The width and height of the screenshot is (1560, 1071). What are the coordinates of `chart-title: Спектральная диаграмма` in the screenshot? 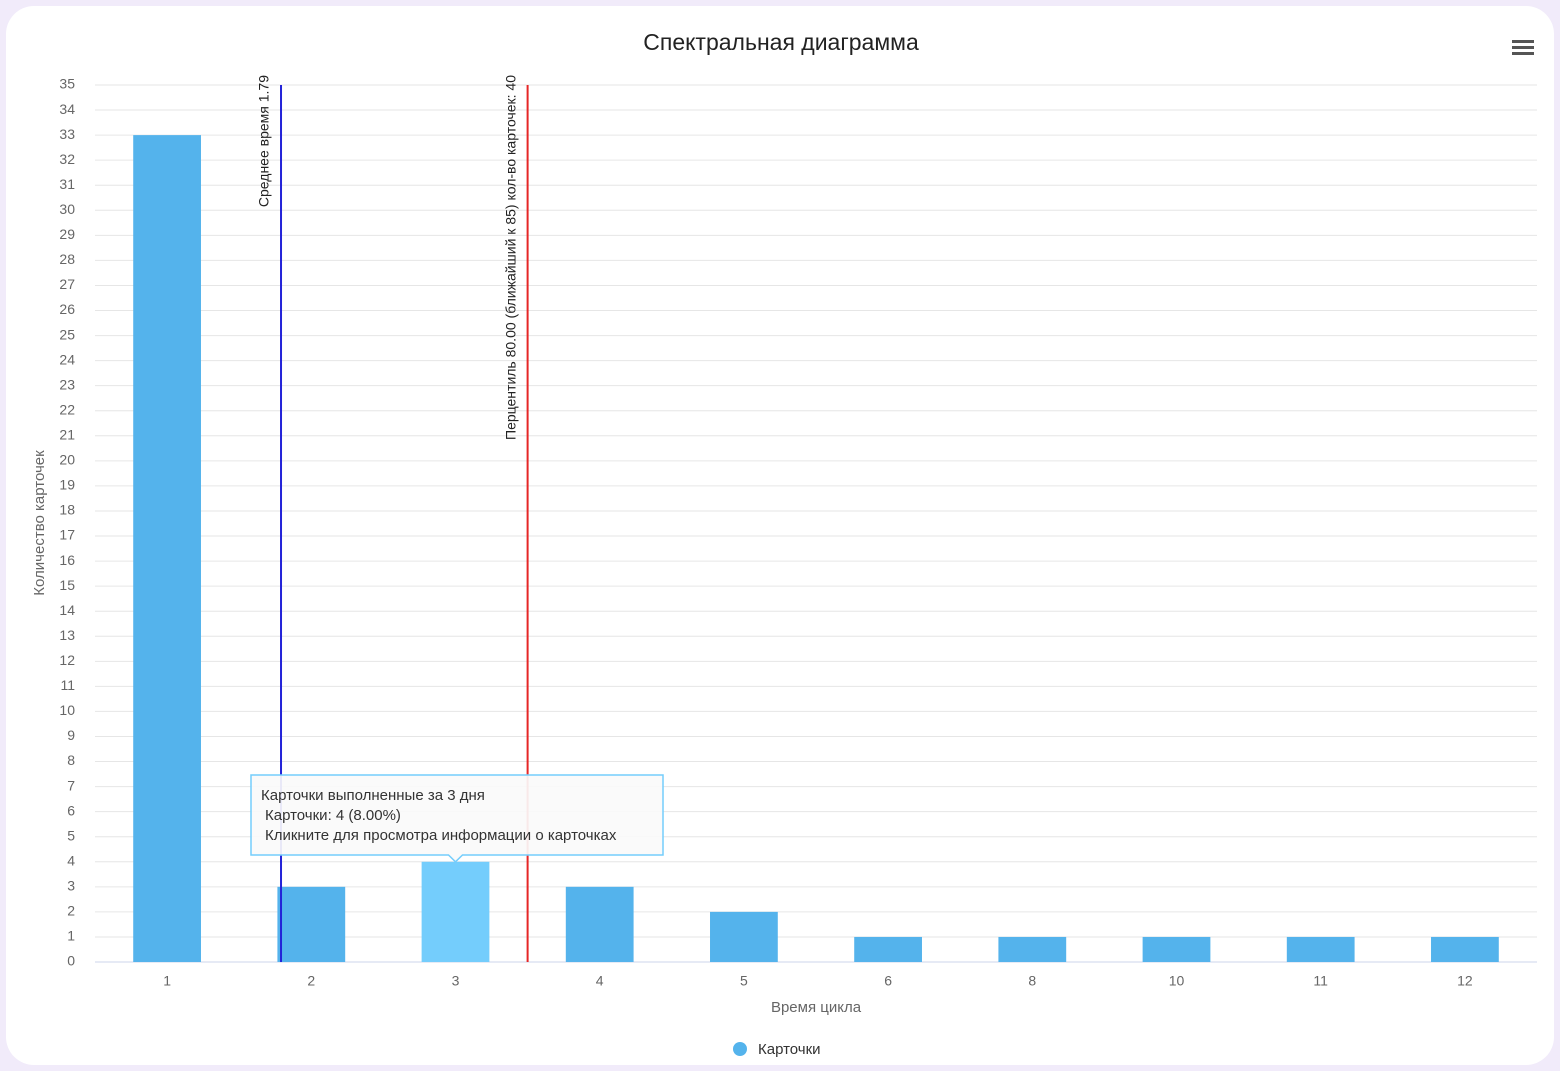 It's located at (781, 42).